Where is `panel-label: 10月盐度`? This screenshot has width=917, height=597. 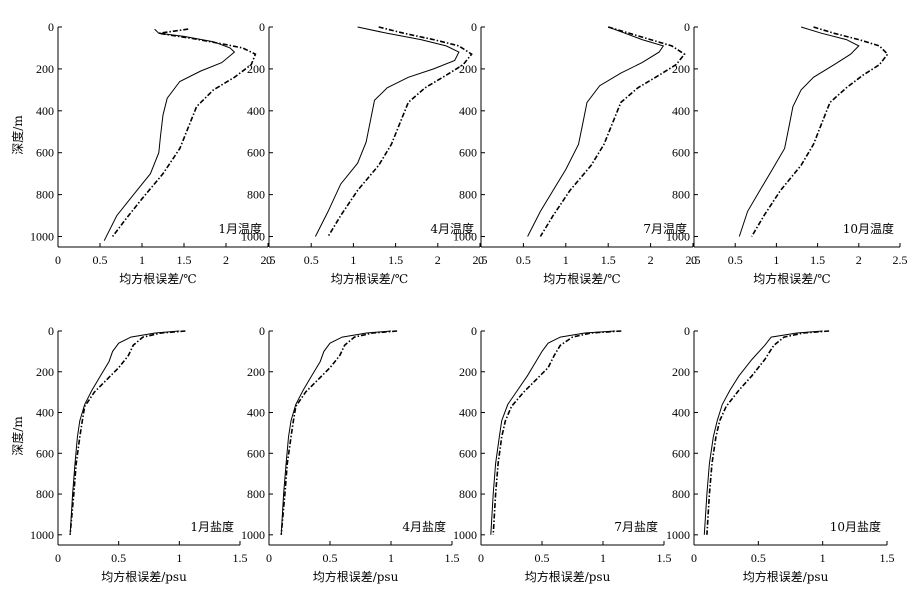
panel-label: 10月盐度 is located at coordinates (855, 526).